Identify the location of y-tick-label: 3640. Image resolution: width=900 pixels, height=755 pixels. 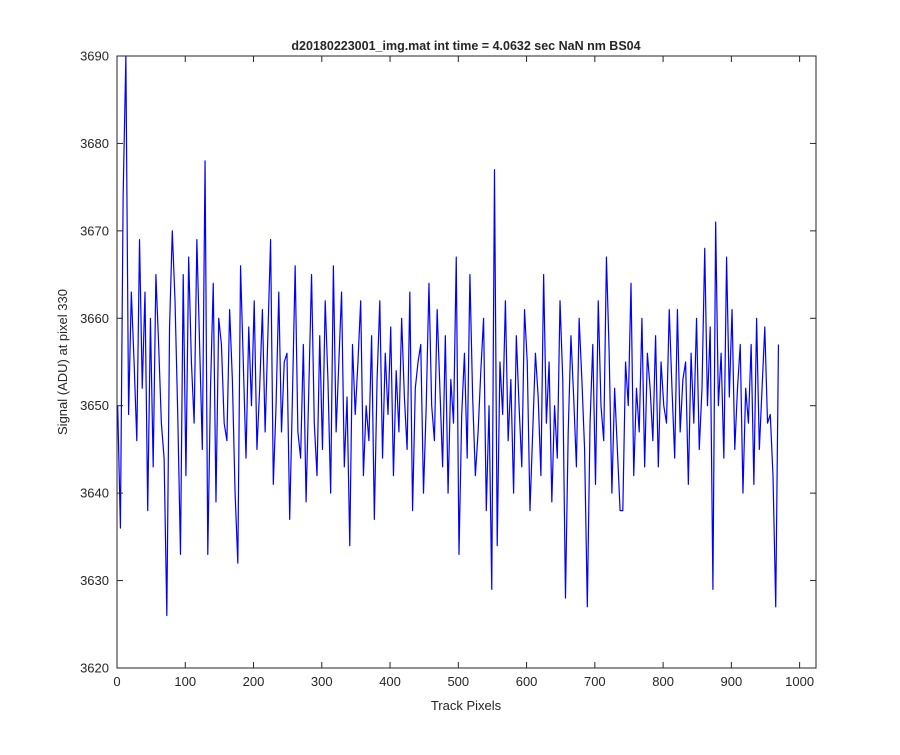
(94, 493).